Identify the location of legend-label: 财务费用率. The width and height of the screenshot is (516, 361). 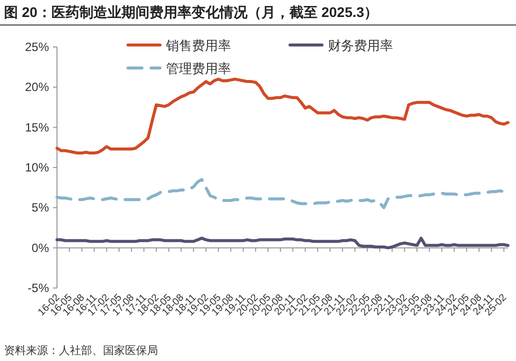
(360, 45).